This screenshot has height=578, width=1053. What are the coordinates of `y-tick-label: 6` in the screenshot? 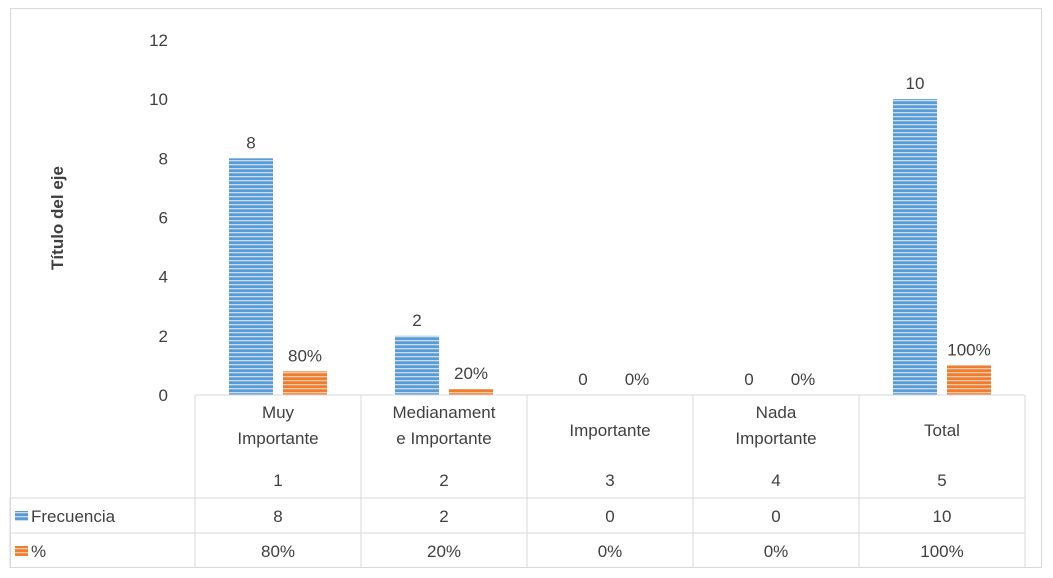 It's located at (163, 218).